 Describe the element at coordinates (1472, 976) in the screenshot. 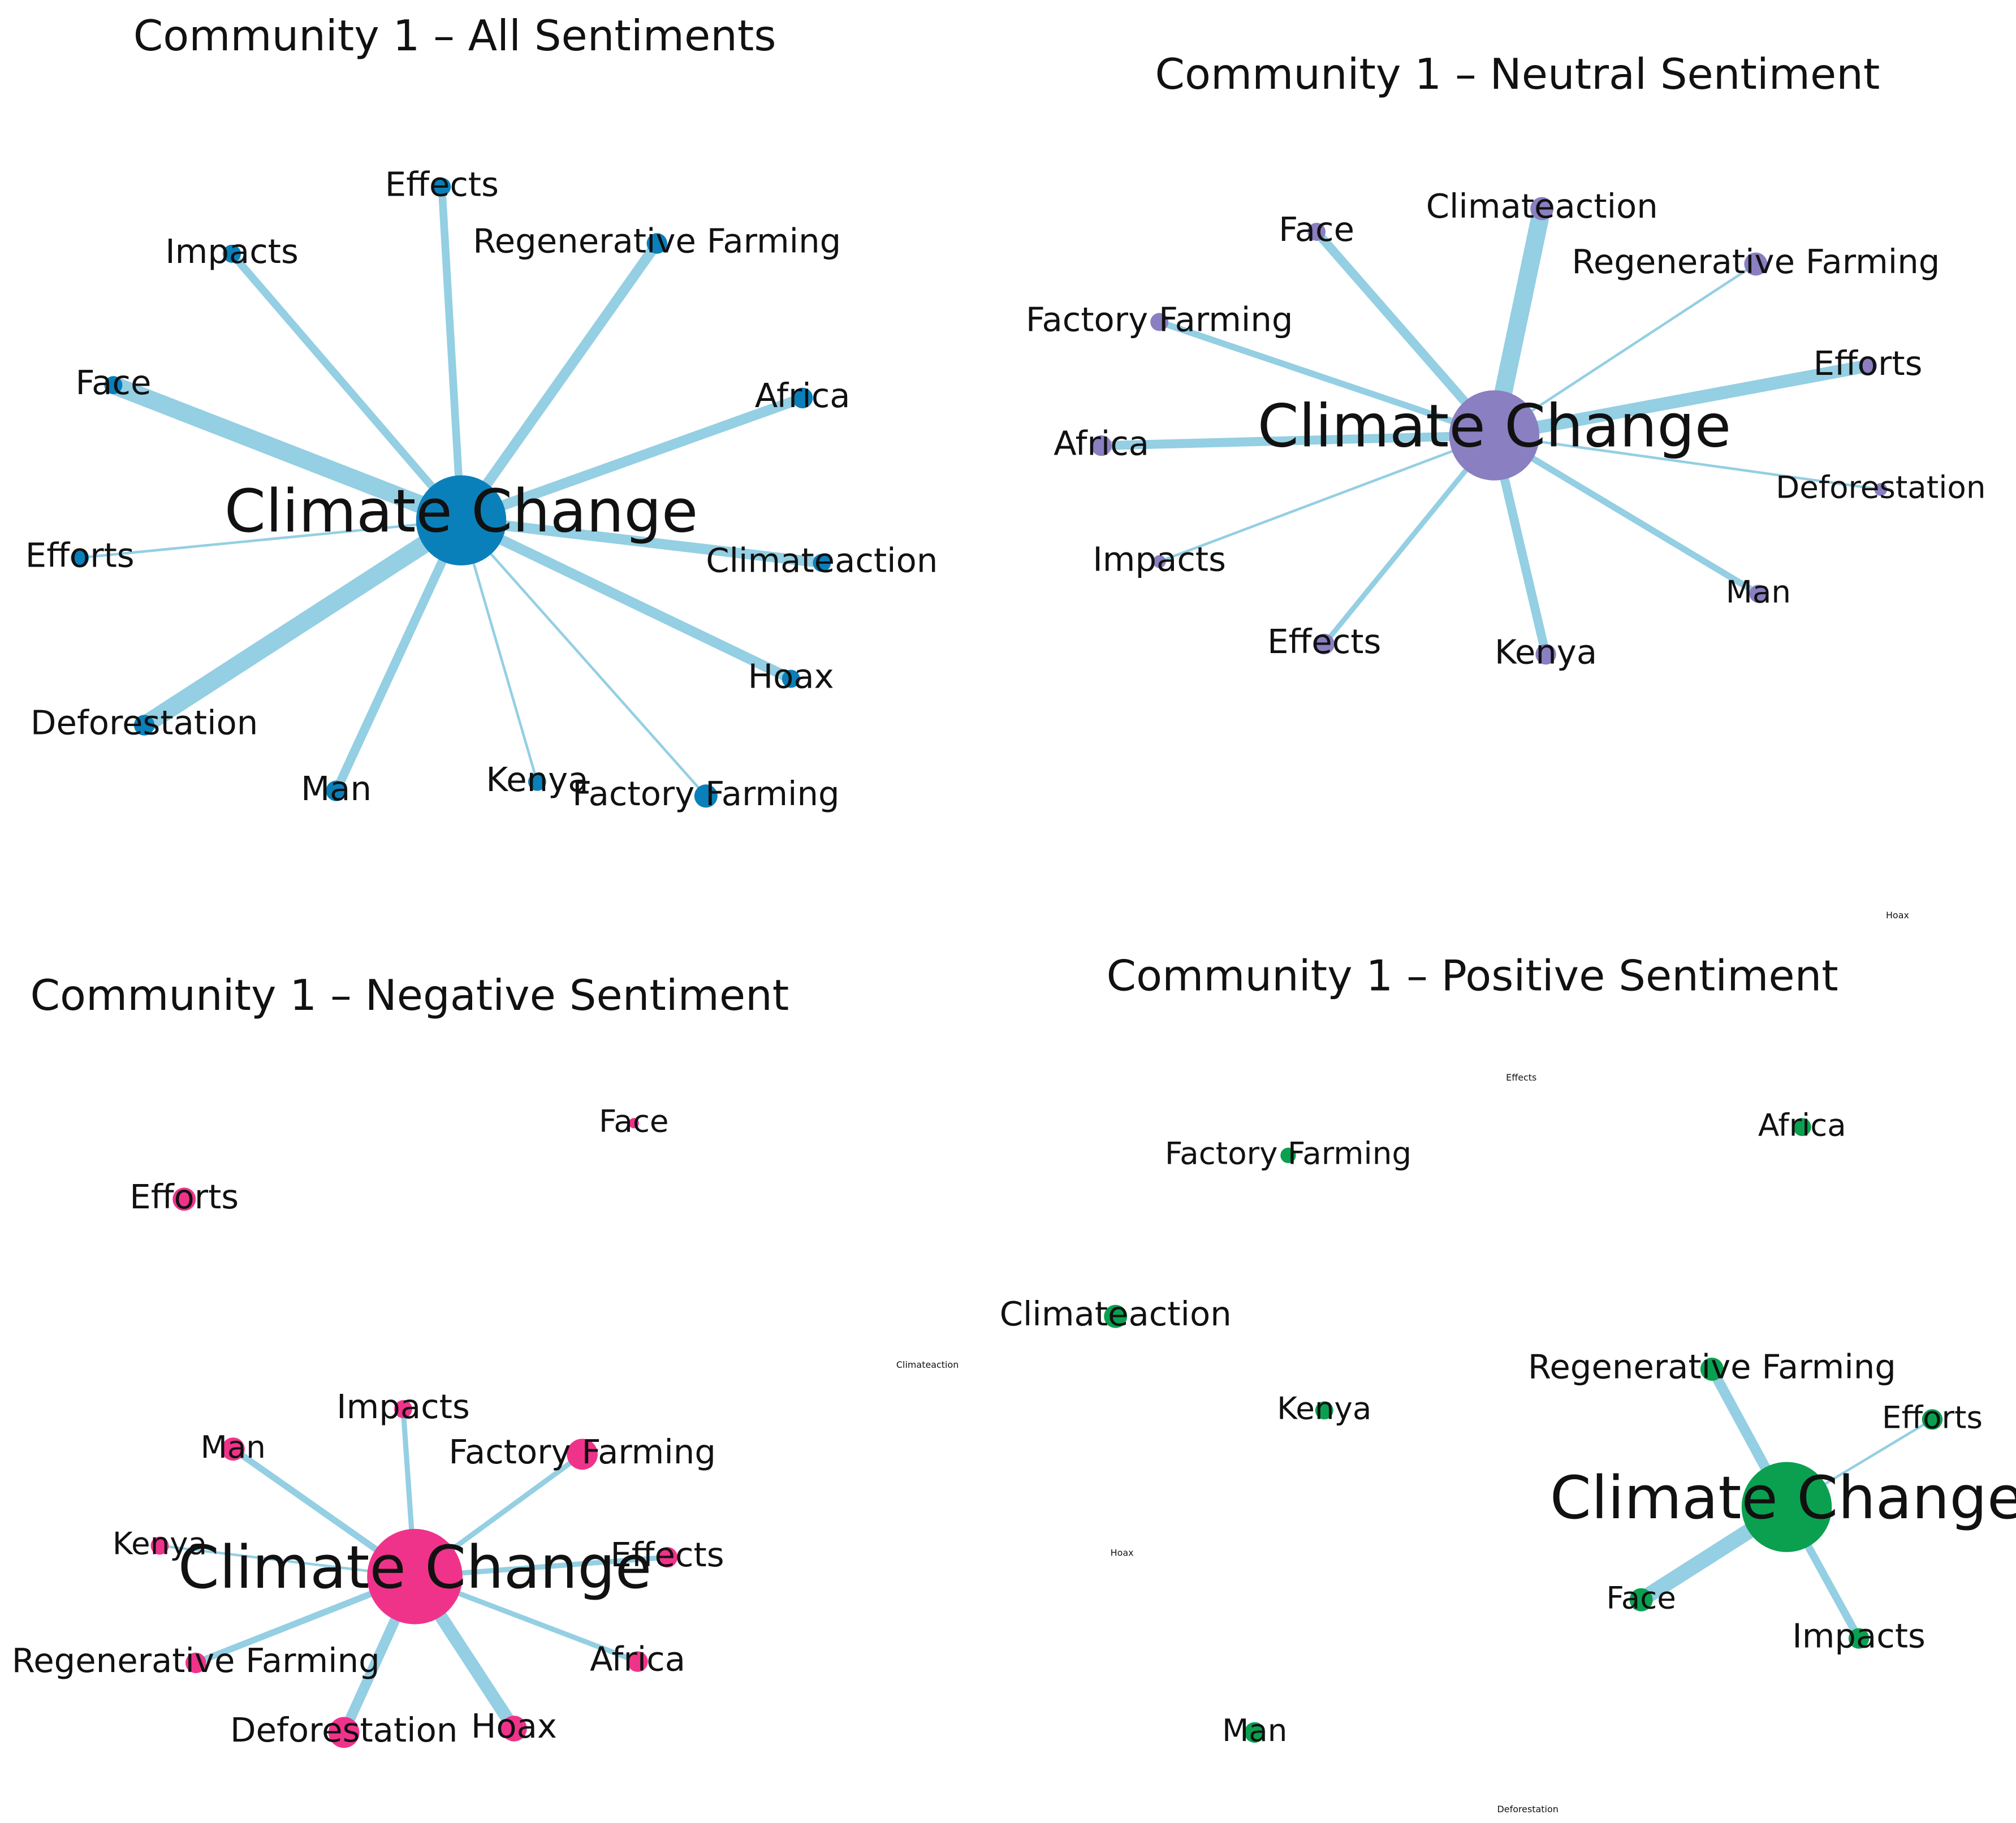

I see `panel-title: Community 1 – Positive Sentiment` at that location.